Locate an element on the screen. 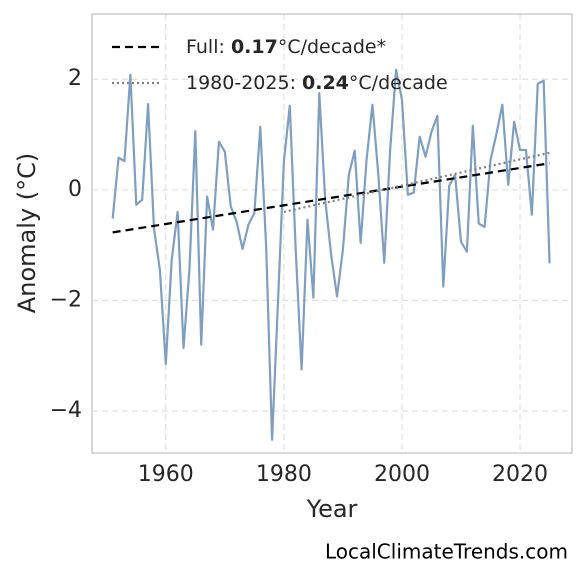  legend-label-part: 0.17 is located at coordinates (254, 47).